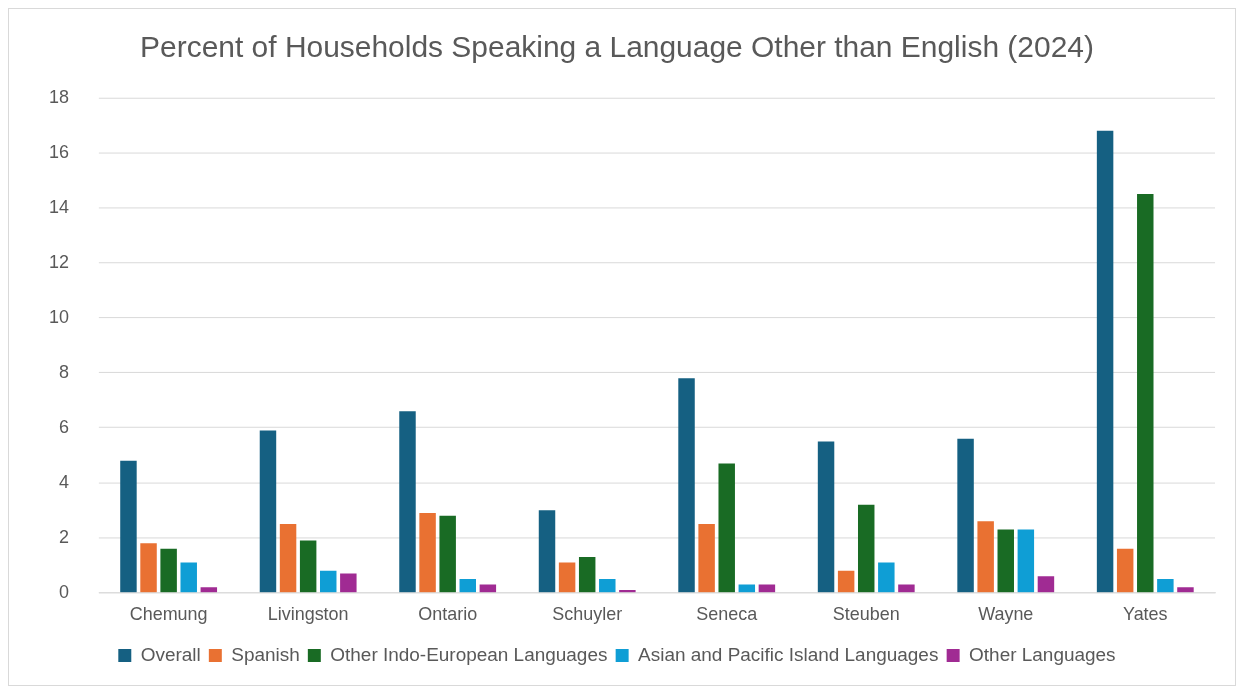  I want to click on x-tick-label: Chemung, so click(168, 614).